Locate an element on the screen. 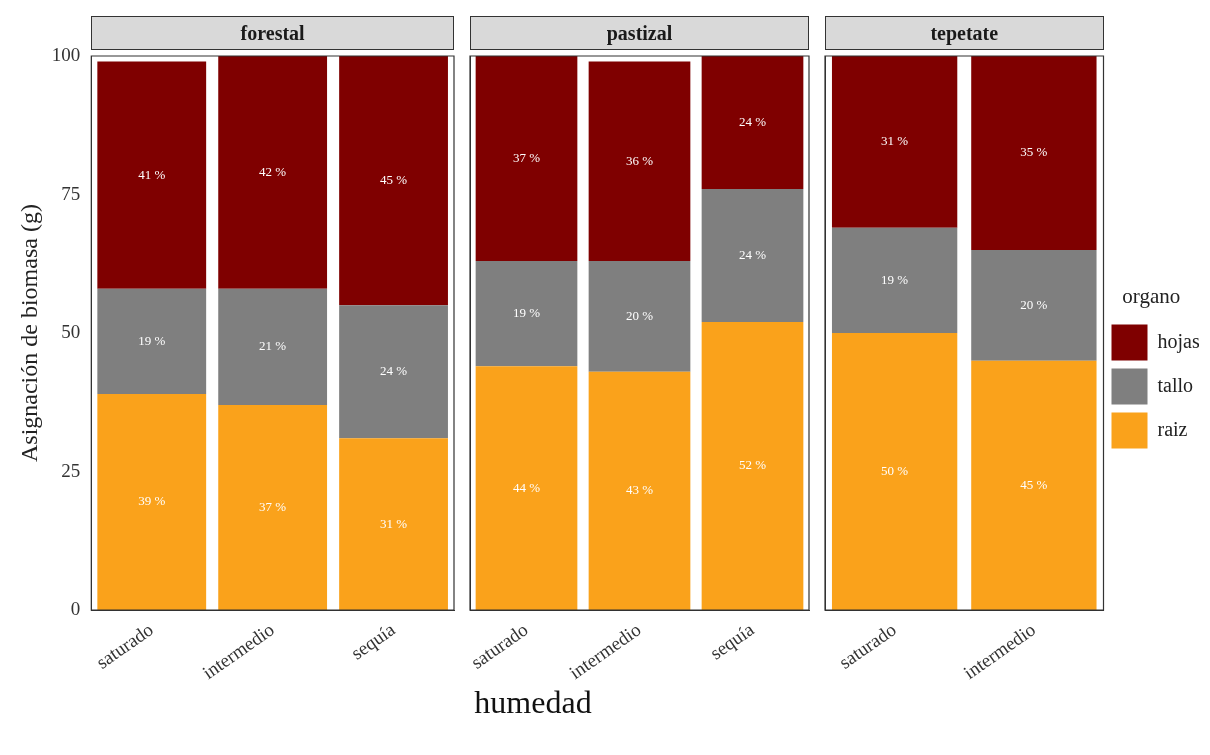  legend-label: tallo is located at coordinates (1175, 384).